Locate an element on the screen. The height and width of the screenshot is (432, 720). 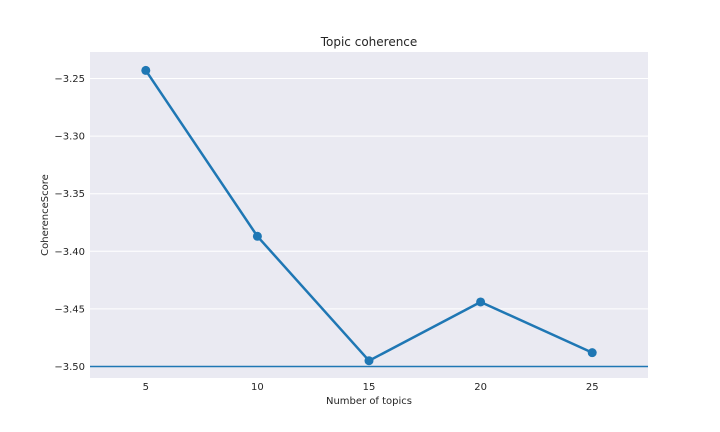
x-tick-label: 5 is located at coordinates (146, 387).